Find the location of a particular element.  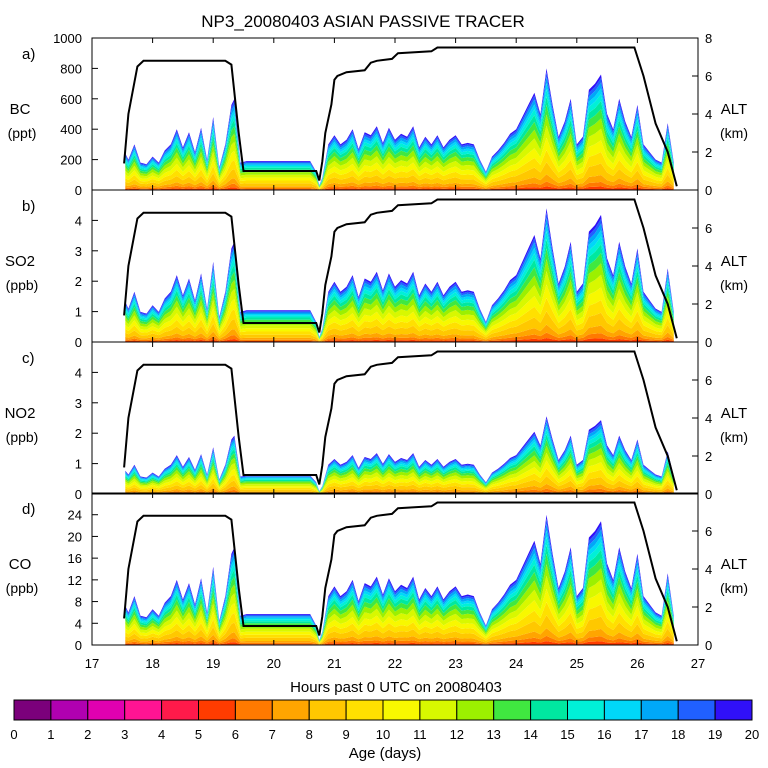

colorbar-tick-label: 18 is located at coordinates (678, 734).